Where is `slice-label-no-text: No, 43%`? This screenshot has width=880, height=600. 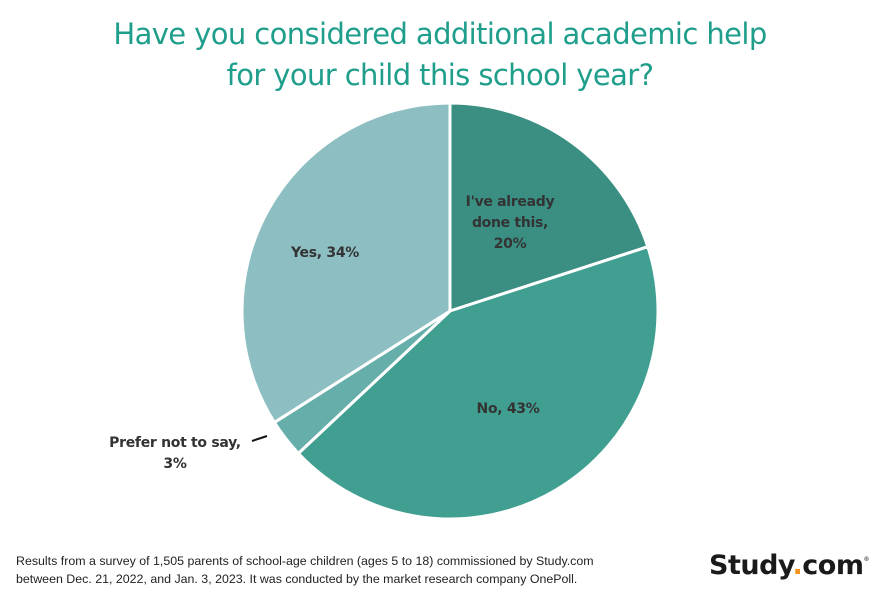
slice-label-no-text: No, 43% is located at coordinates (508, 409).